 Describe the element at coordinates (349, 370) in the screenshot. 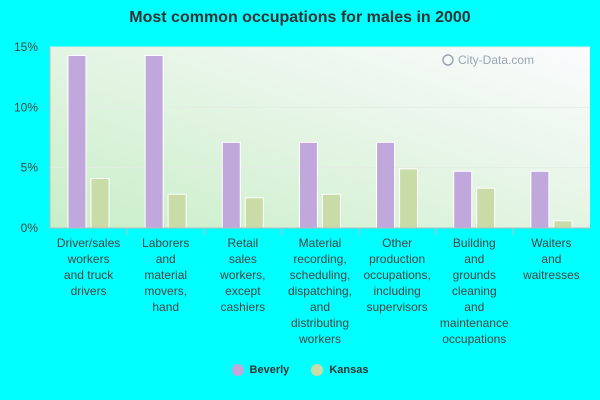

I see `legend-label: Kansas` at that location.